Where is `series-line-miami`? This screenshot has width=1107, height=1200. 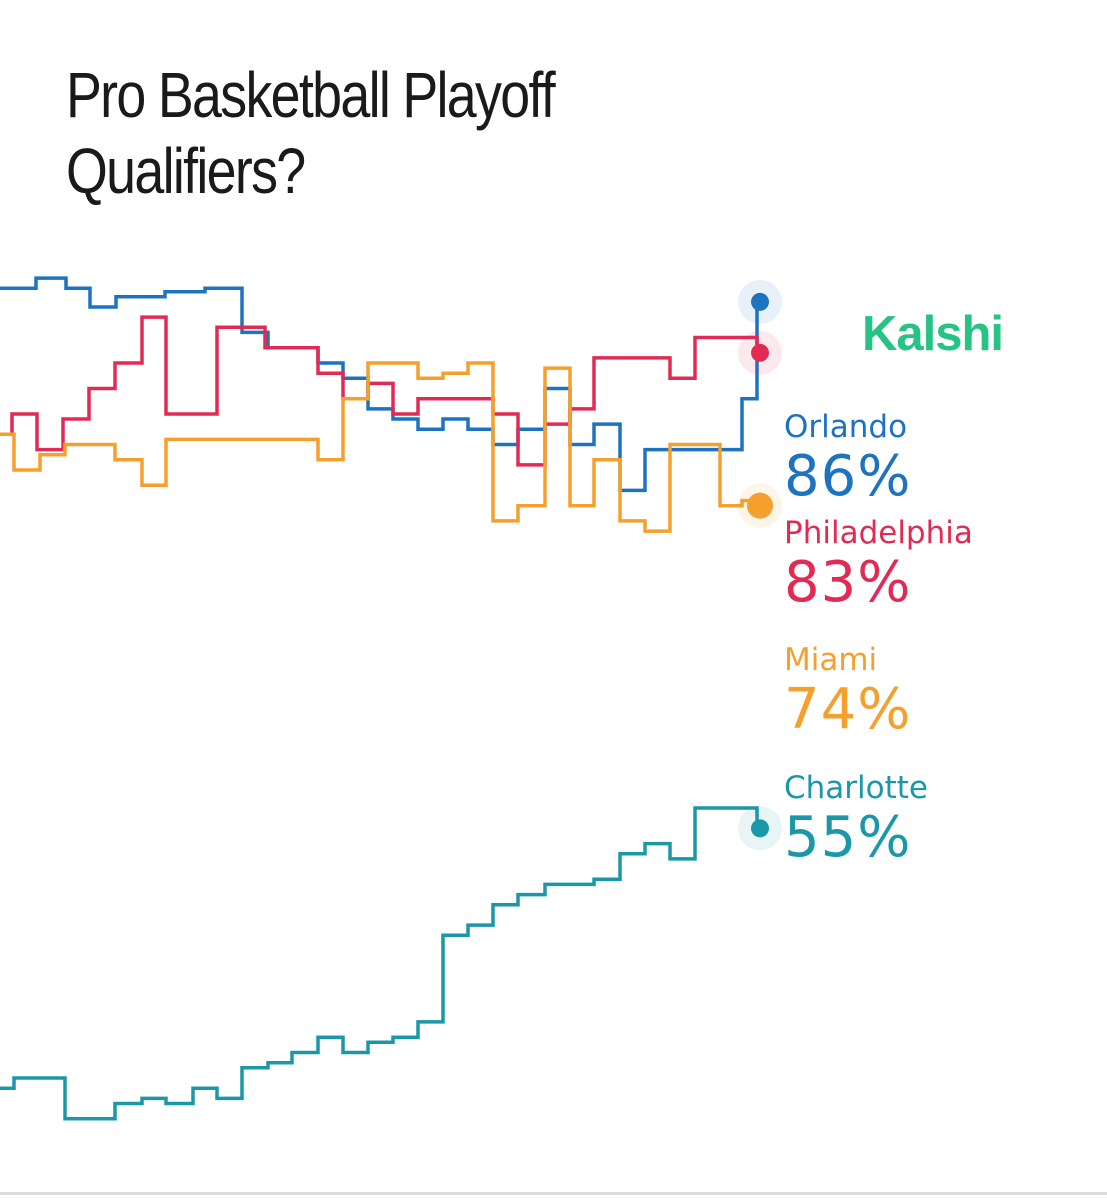 series-line-miami is located at coordinates (380, 447).